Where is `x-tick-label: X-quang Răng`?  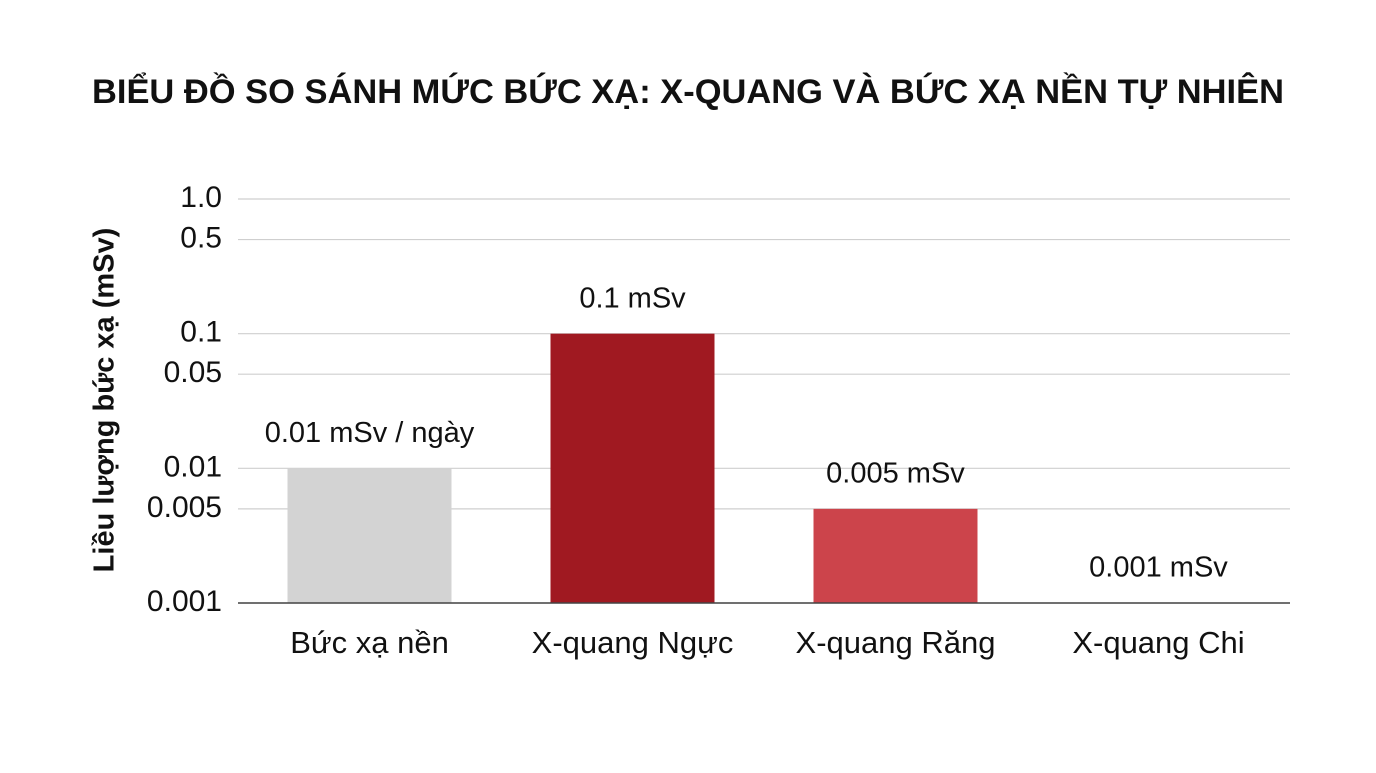 x-tick-label: X-quang Răng is located at coordinates (896, 642).